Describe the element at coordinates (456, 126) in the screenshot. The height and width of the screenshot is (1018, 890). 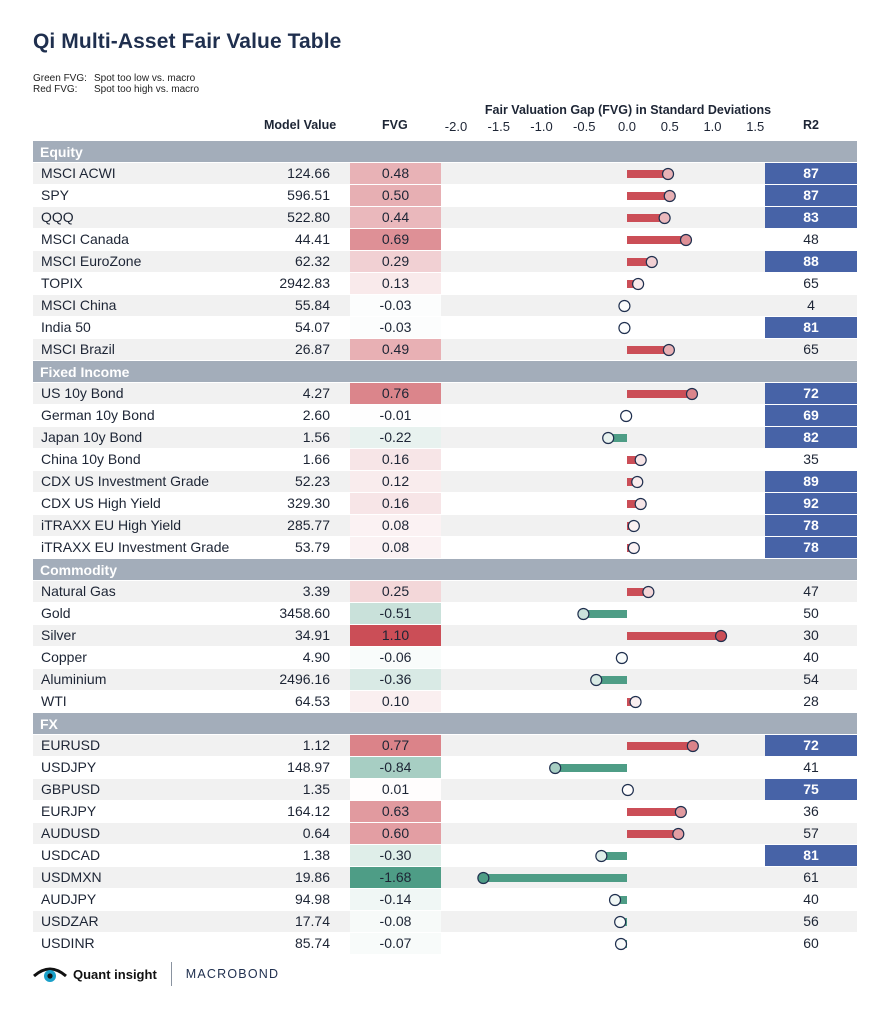
I see `axis-tick-label: -2.0` at that location.